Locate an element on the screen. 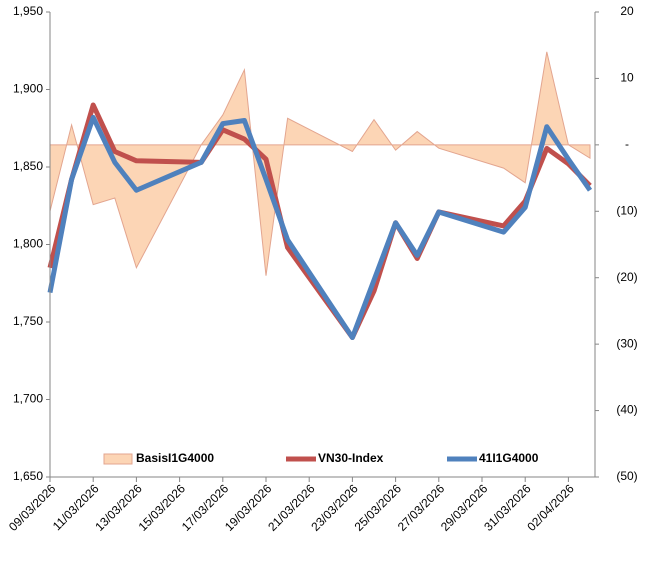 The width and height of the screenshot is (646, 562). legend-item: 41I1G4000 is located at coordinates (493, 458).